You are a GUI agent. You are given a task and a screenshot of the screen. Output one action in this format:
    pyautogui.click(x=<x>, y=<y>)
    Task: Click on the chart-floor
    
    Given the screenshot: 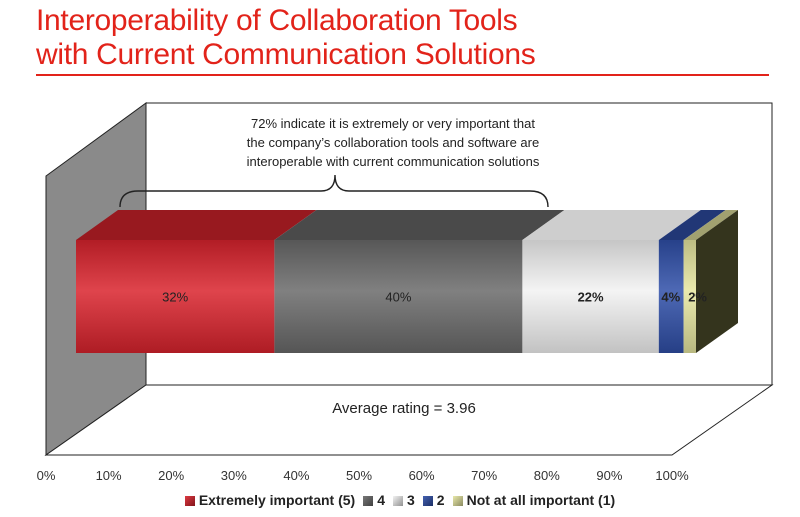 What is the action you would take?
    pyautogui.click(x=409, y=420)
    